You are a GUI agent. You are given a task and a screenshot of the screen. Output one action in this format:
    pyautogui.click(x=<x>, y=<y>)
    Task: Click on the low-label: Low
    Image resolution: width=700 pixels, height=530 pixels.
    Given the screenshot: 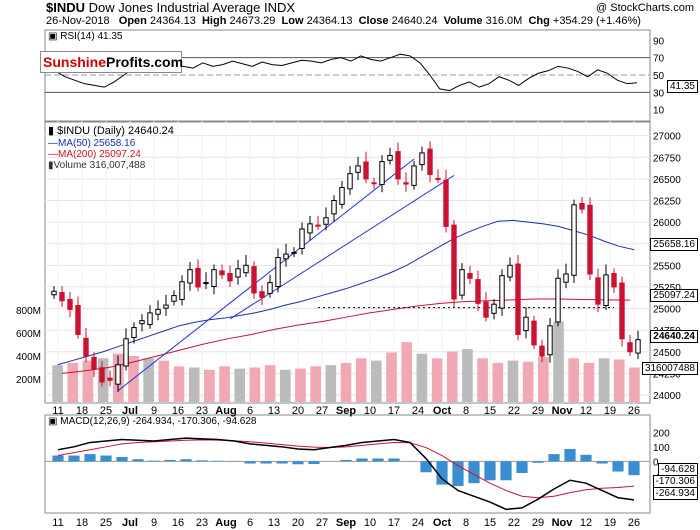 What is the action you would take?
    pyautogui.click(x=292, y=21)
    